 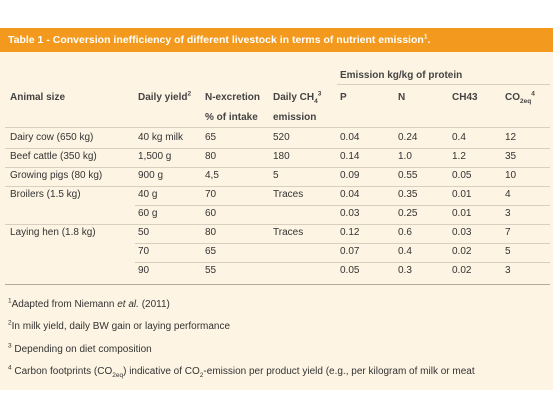 I want to click on table-cell: 12, so click(x=511, y=137).